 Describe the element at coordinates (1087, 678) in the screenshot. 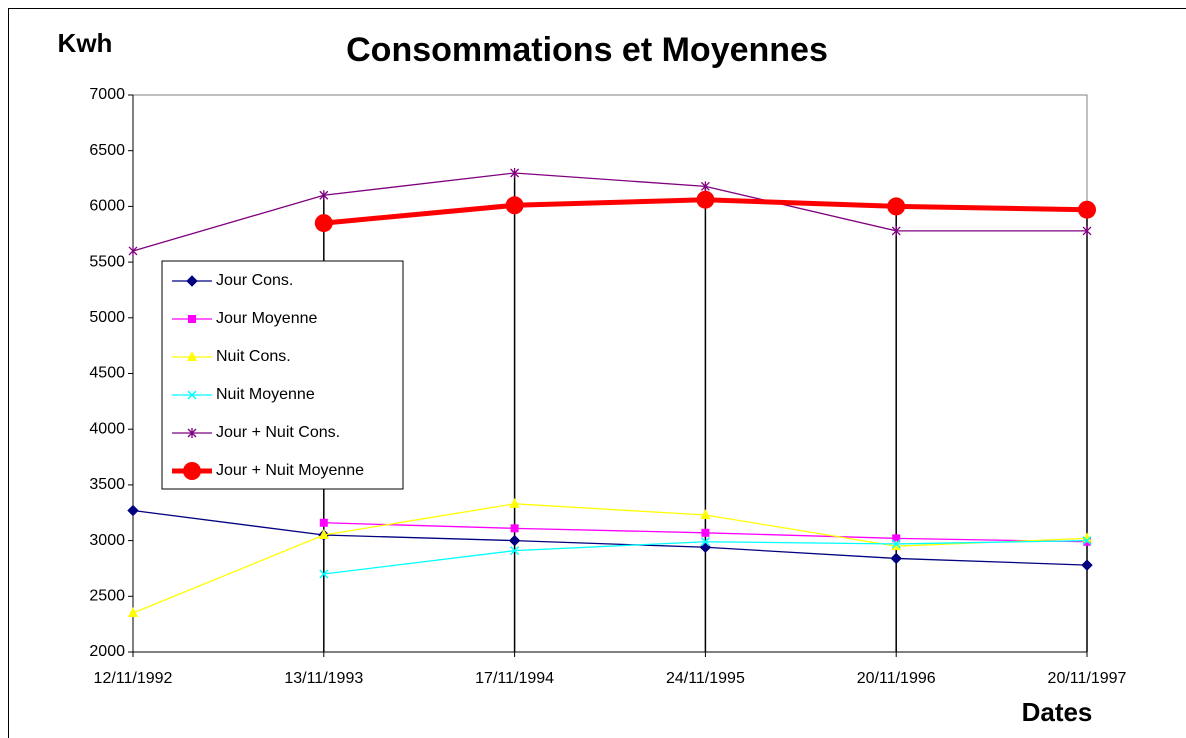

I see `x-tick-label: 20/11/1997` at that location.